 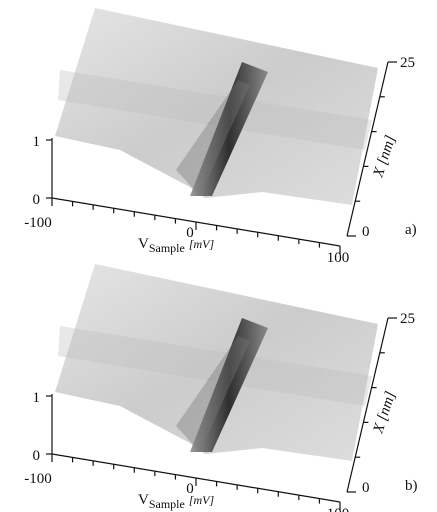 I want to click on panel-label: a), so click(x=411, y=230).